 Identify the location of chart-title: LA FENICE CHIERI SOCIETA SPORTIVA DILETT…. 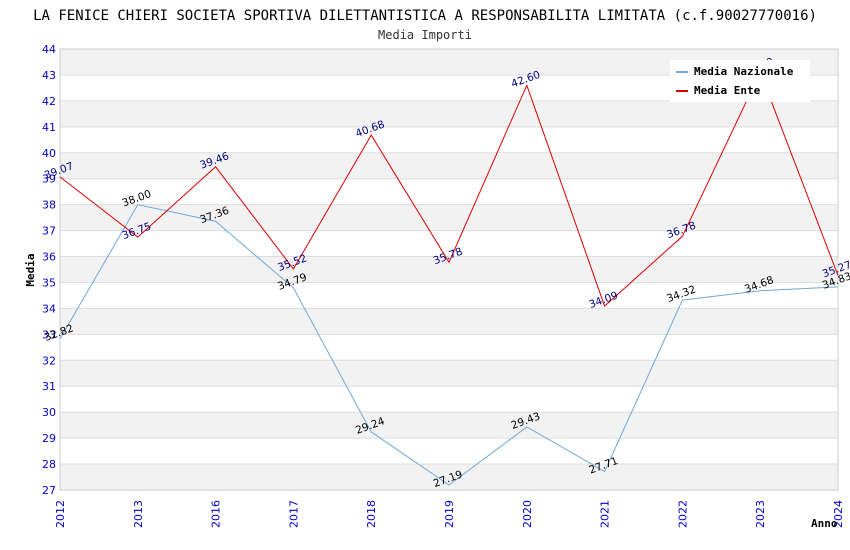
(425, 16).